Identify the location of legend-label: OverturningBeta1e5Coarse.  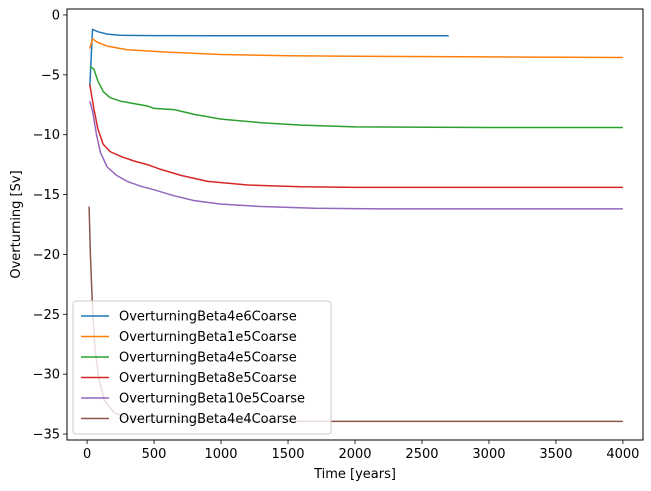
(208, 337).